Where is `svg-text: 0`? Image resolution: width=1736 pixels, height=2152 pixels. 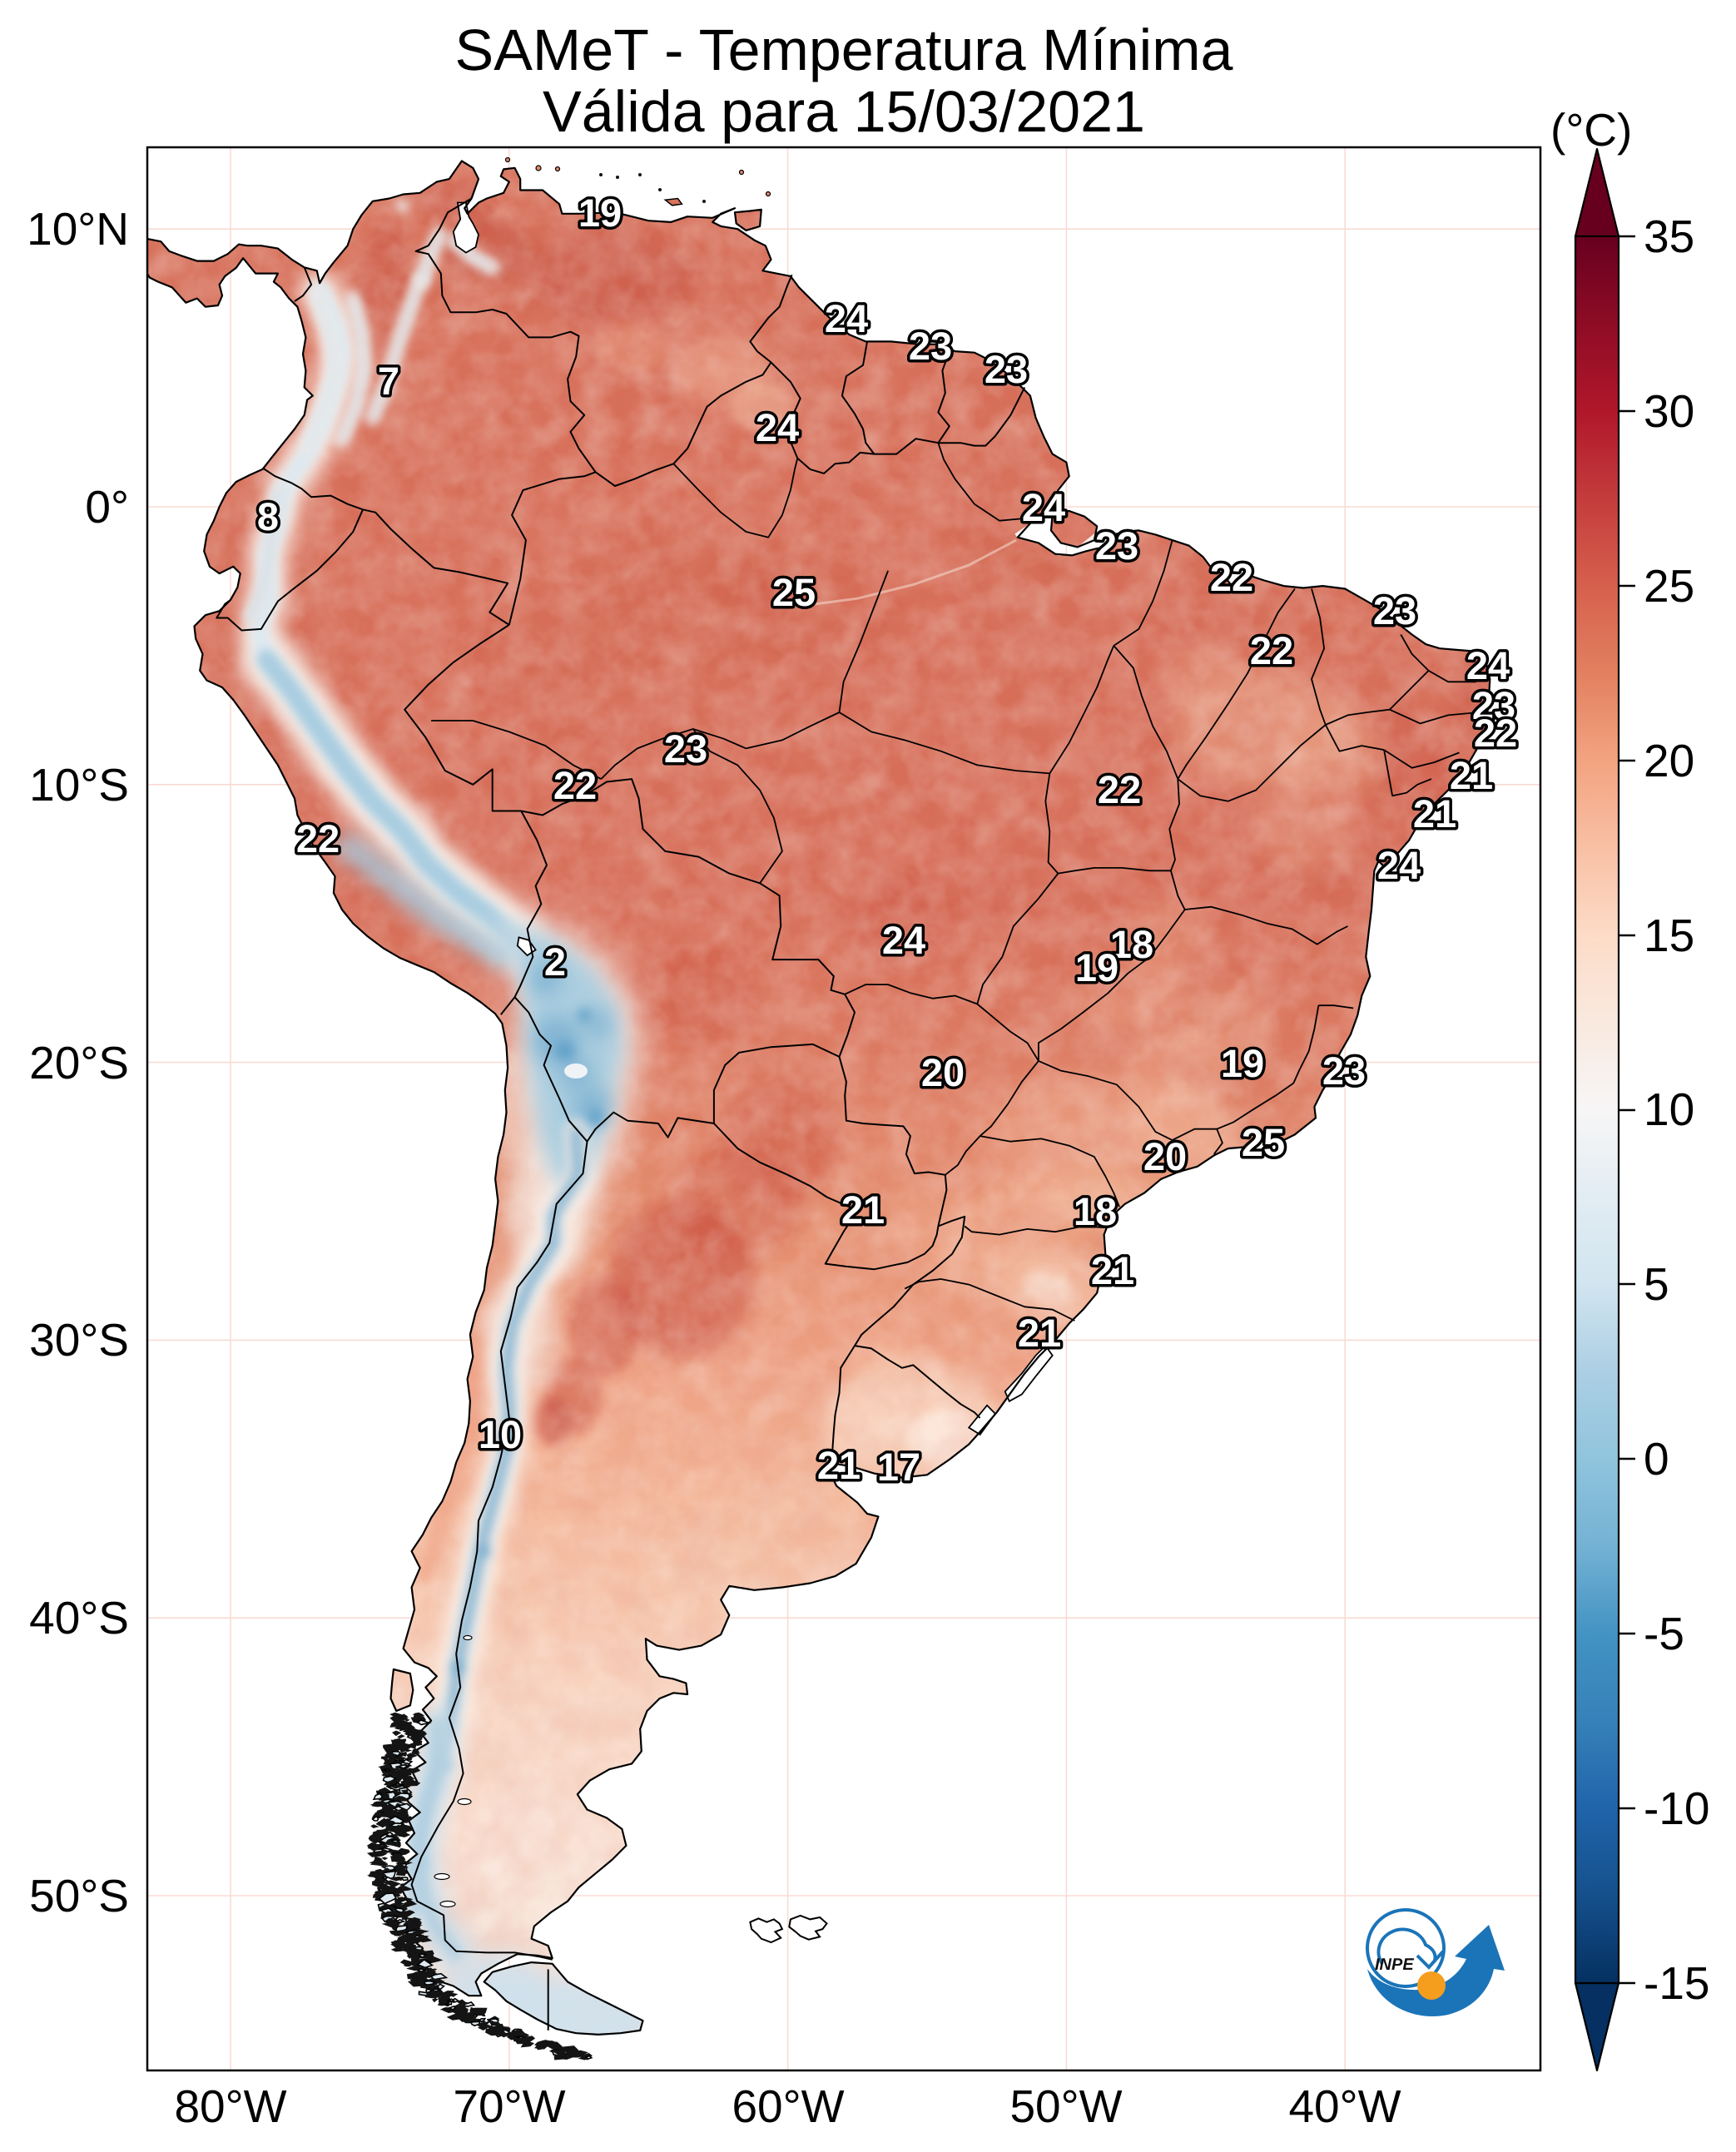 svg-text: 0 is located at coordinates (1657, 1459).